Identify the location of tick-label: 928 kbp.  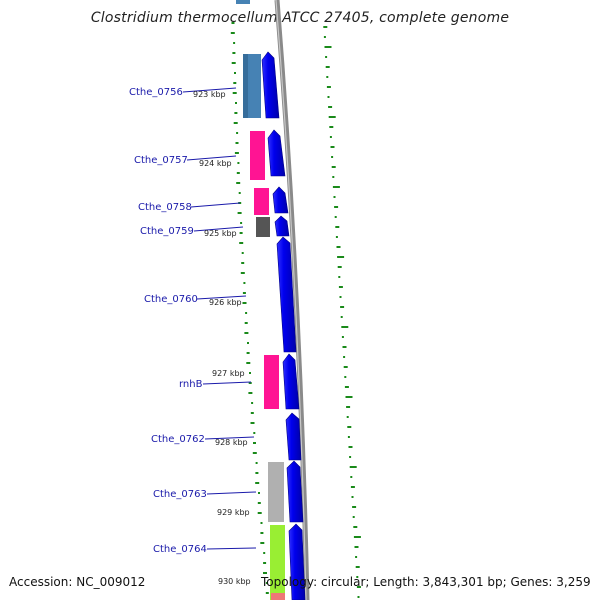
(231, 442).